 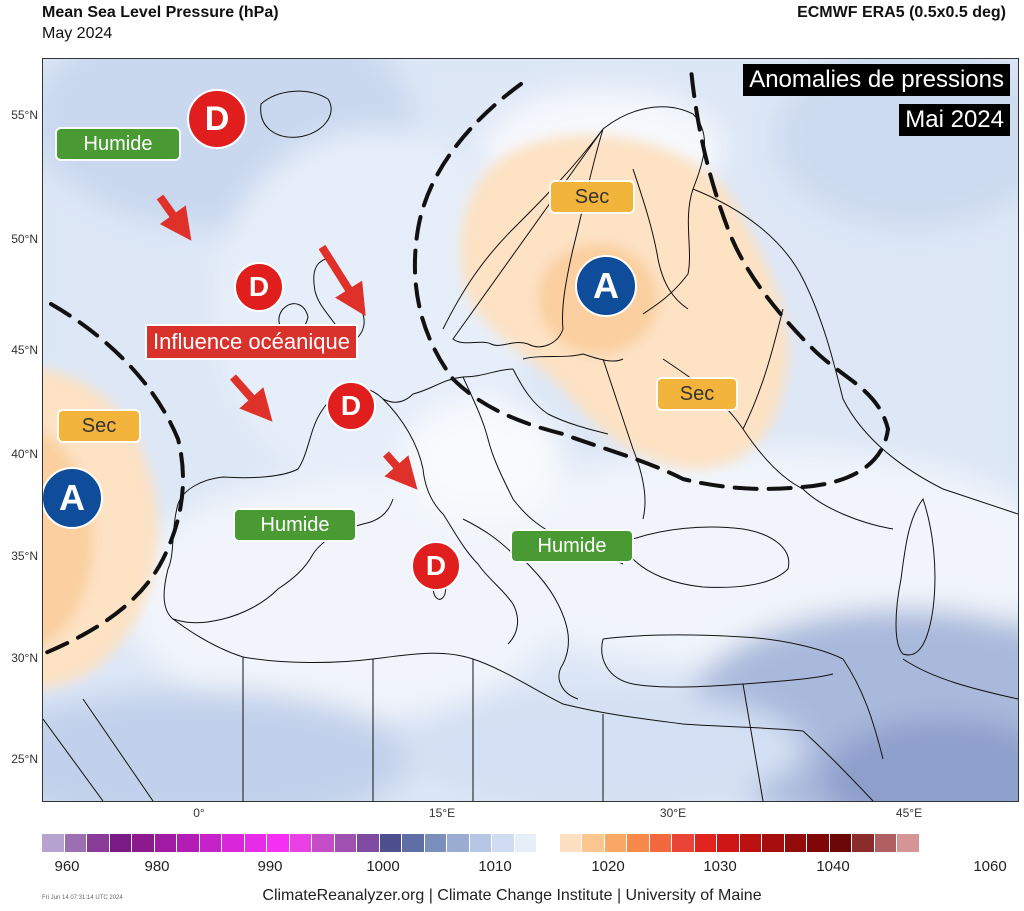 What do you see at coordinates (160, 23) in the screenshot?
I see `header-left: Mean Sea Level Pressure (hPa) May 2024` at bounding box center [160, 23].